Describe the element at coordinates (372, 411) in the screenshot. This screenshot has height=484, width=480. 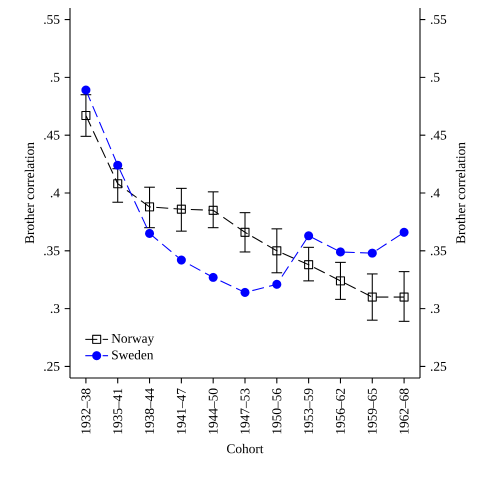
I see `x-tick-label: 1959–65` at that location.